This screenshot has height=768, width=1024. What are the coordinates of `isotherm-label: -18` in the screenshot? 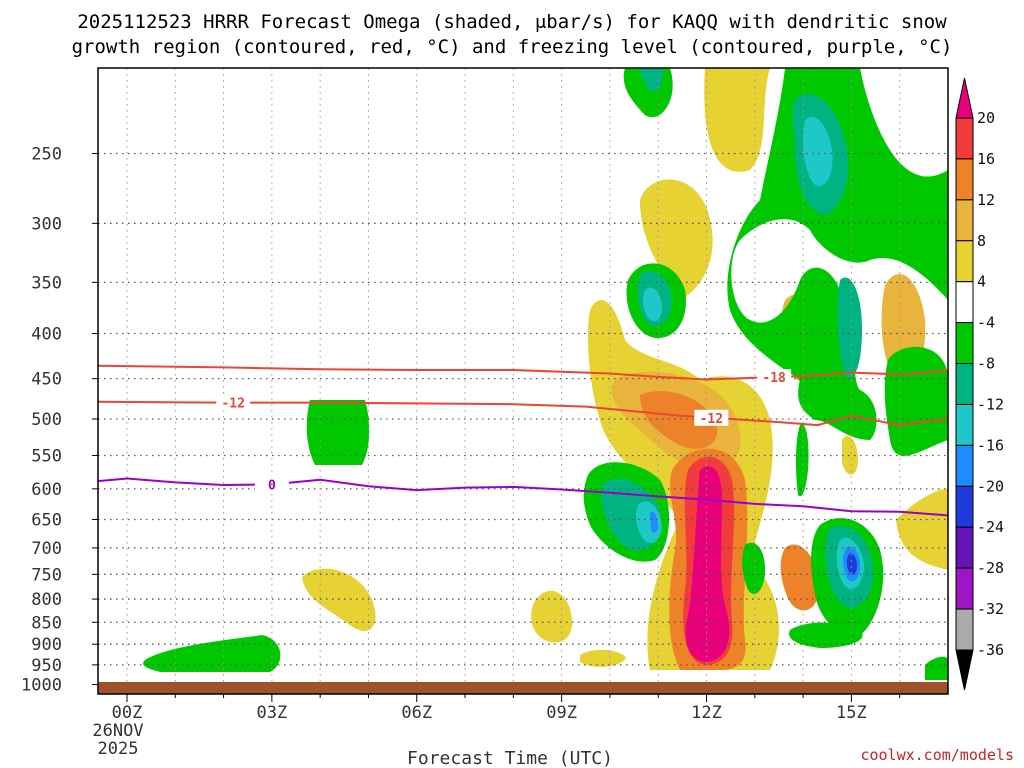 It's located at (774, 378).